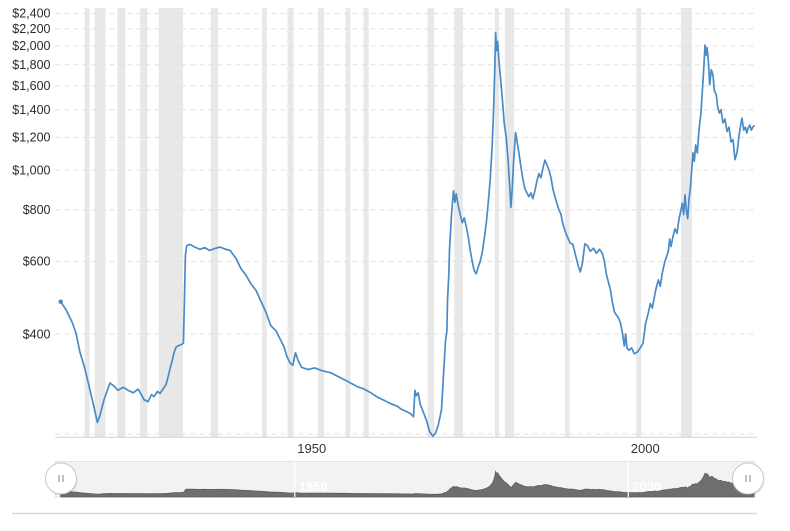 This screenshot has height=531, width=790. I want to click on x-axis-tick-label: 2000, so click(645, 448).